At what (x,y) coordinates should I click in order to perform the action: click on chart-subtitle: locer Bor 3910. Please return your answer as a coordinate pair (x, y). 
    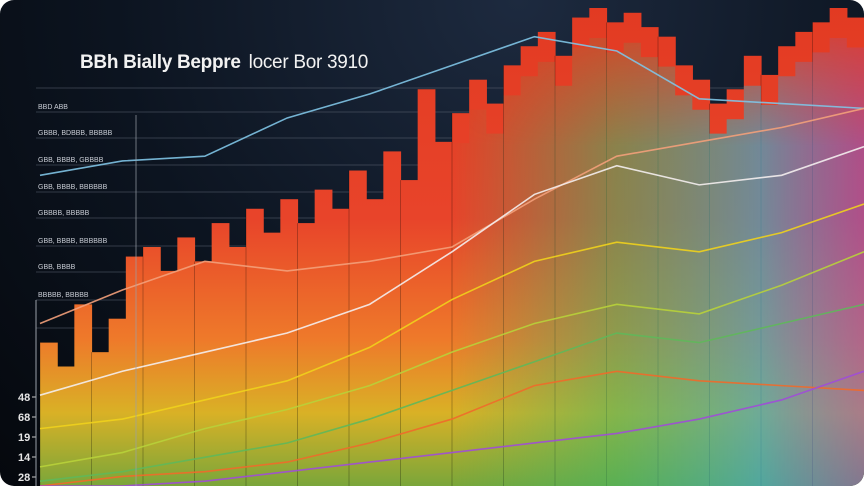
    Looking at the image, I should click on (308, 62).